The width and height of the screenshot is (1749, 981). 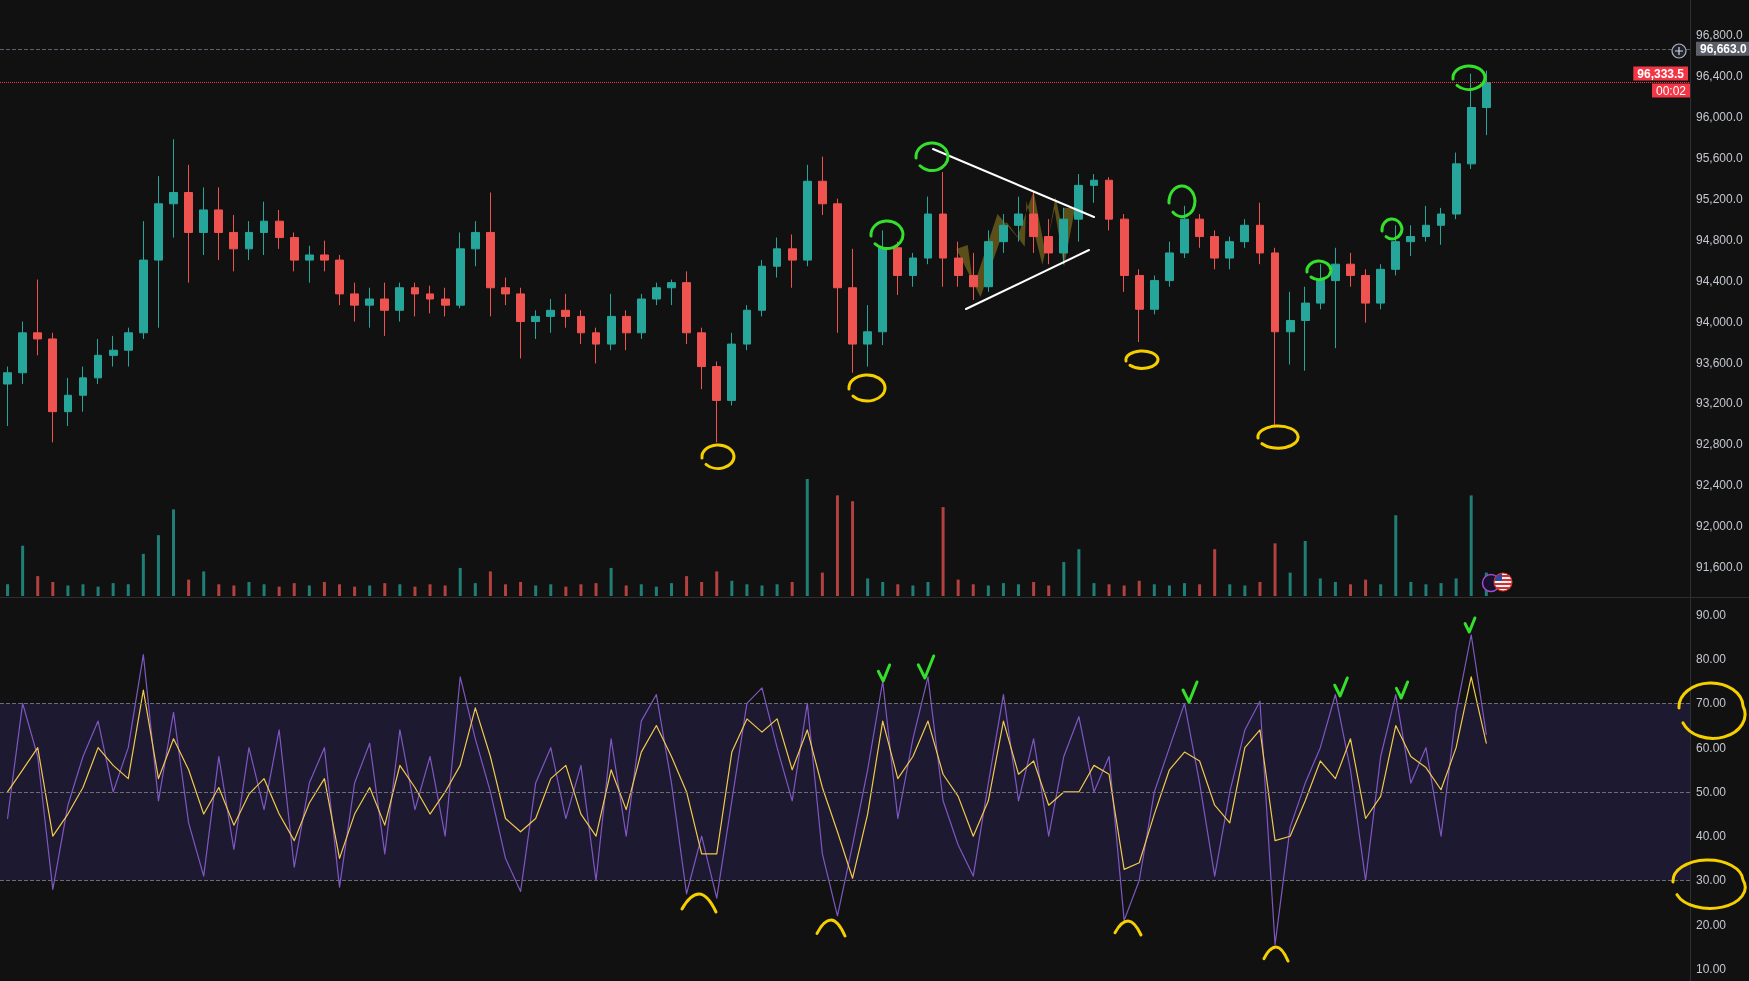 What do you see at coordinates (1720, 280) in the screenshot?
I see `y-tick-label: 94,400.0` at bounding box center [1720, 280].